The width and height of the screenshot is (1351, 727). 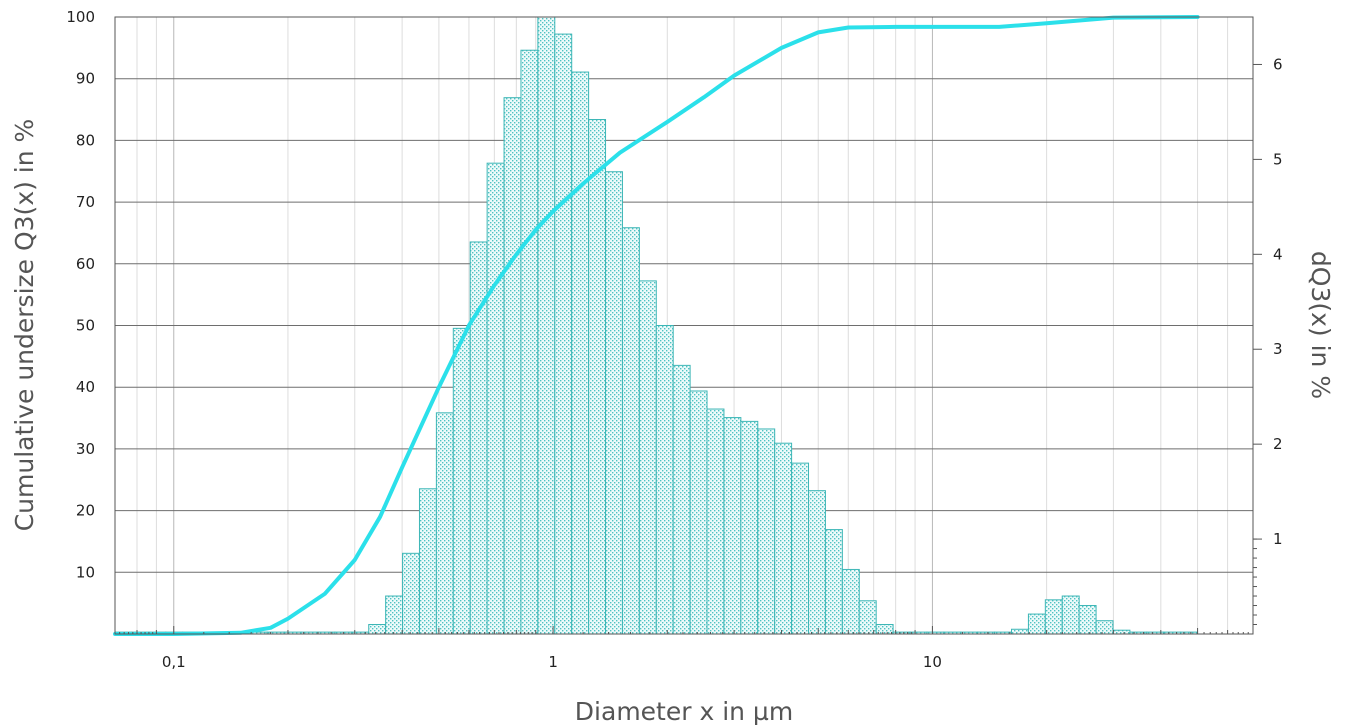 What do you see at coordinates (85, 79) in the screenshot?
I see `y-tick-label: 90` at bounding box center [85, 79].